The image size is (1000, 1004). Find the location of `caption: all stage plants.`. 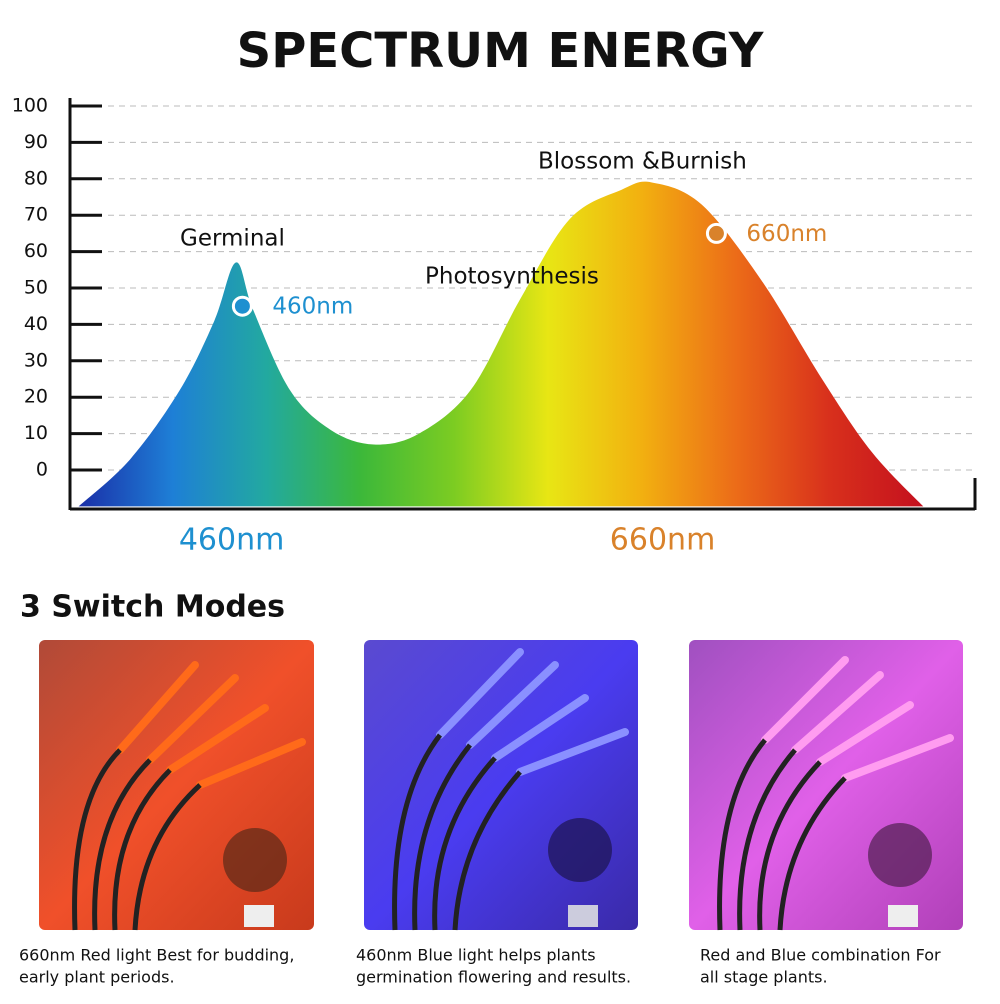

caption: all stage plants. is located at coordinates (764, 977).